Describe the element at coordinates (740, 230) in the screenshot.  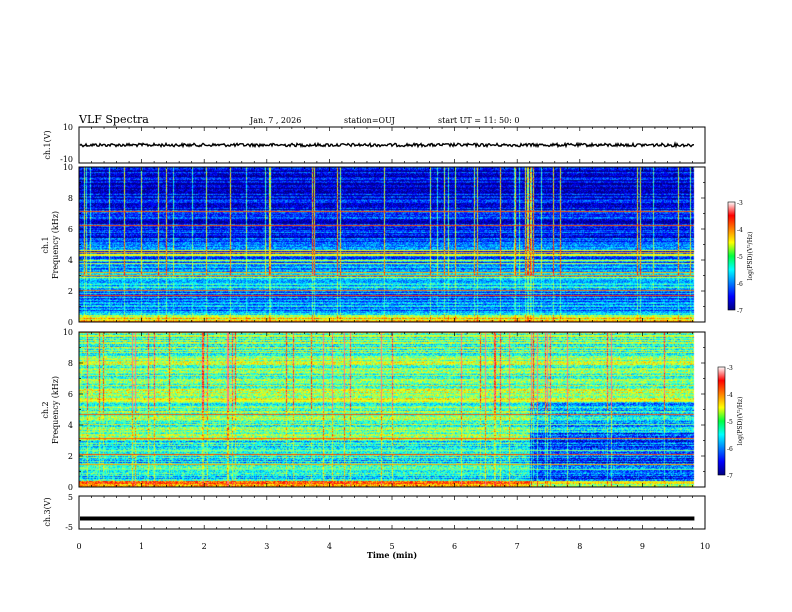
I see `ch1-cb-tick-m4: -4` at that location.